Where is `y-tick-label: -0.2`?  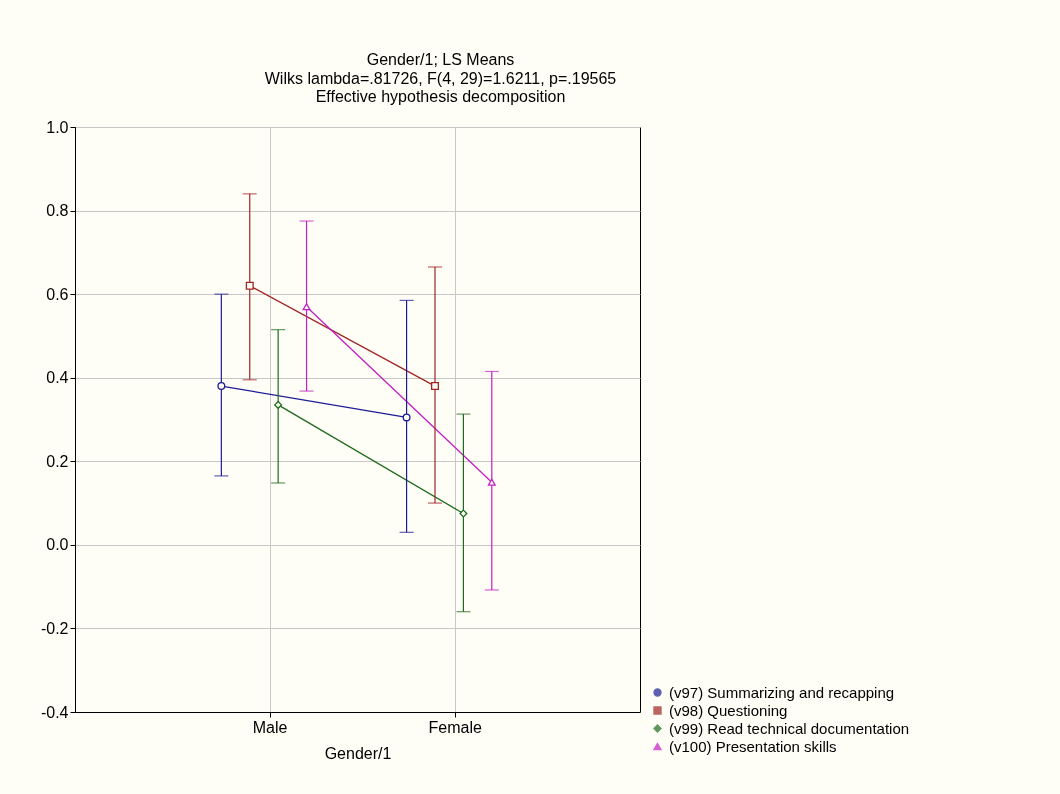 y-tick-label: -0.2 is located at coordinates (54, 628).